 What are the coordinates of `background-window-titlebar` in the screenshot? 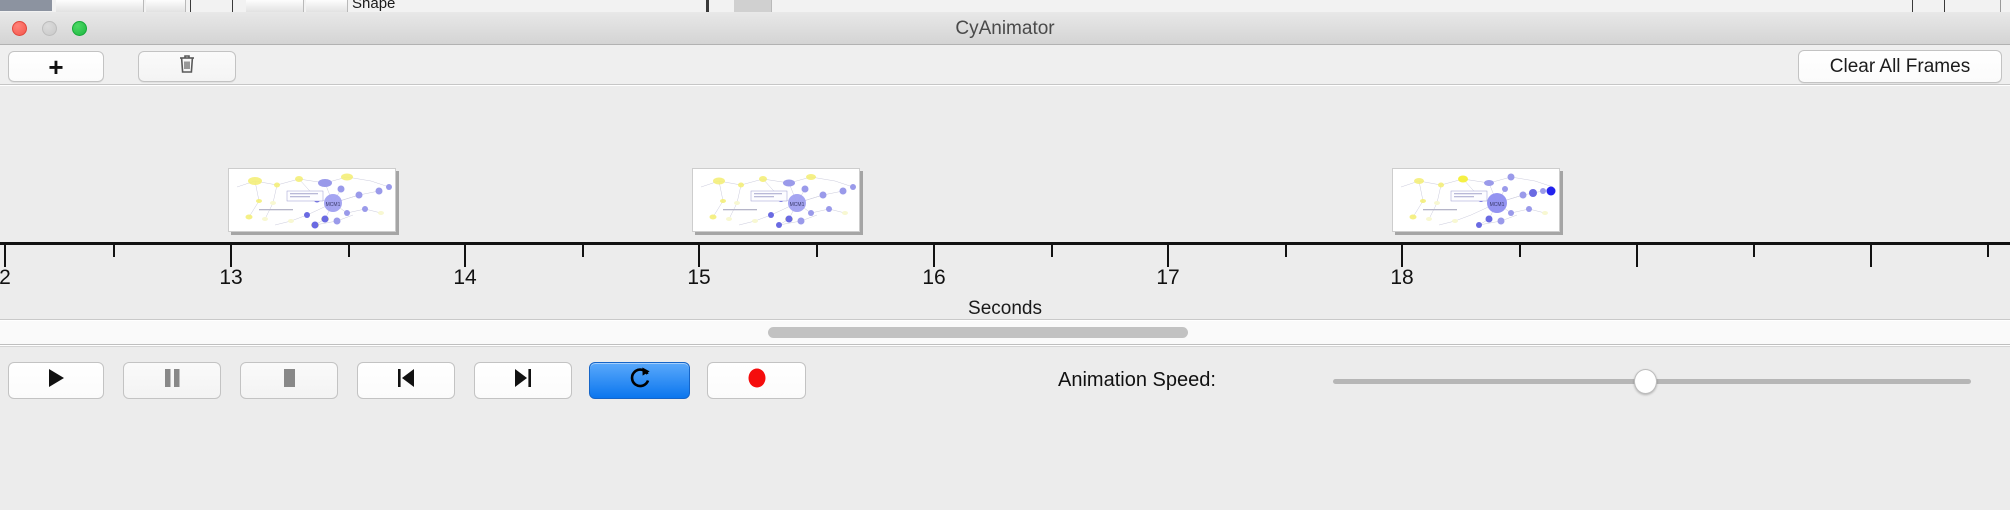 It's located at (26, 5).